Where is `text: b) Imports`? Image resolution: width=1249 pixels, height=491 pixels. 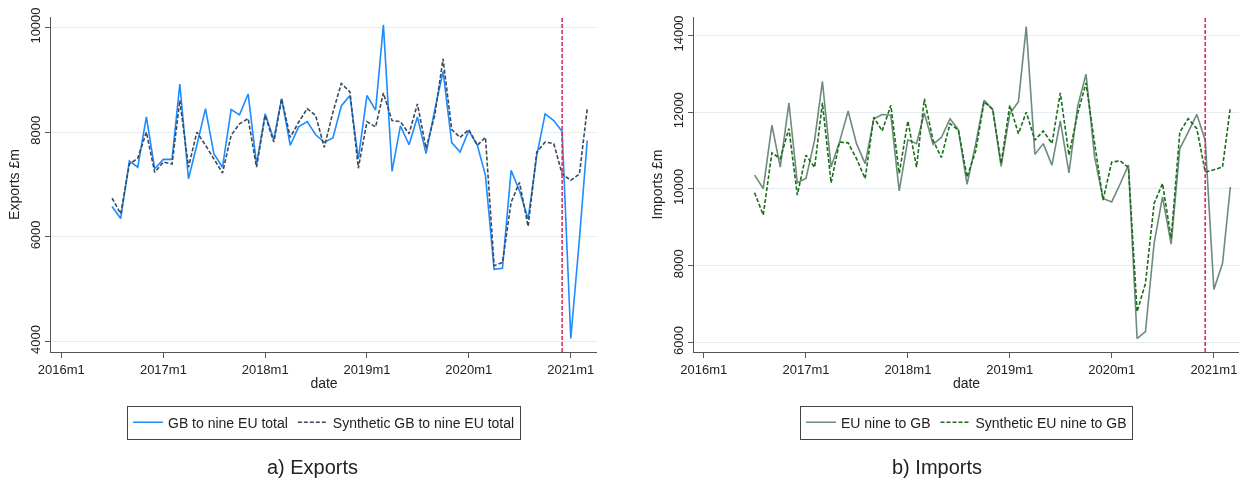 text: b) Imports is located at coordinates (937, 466).